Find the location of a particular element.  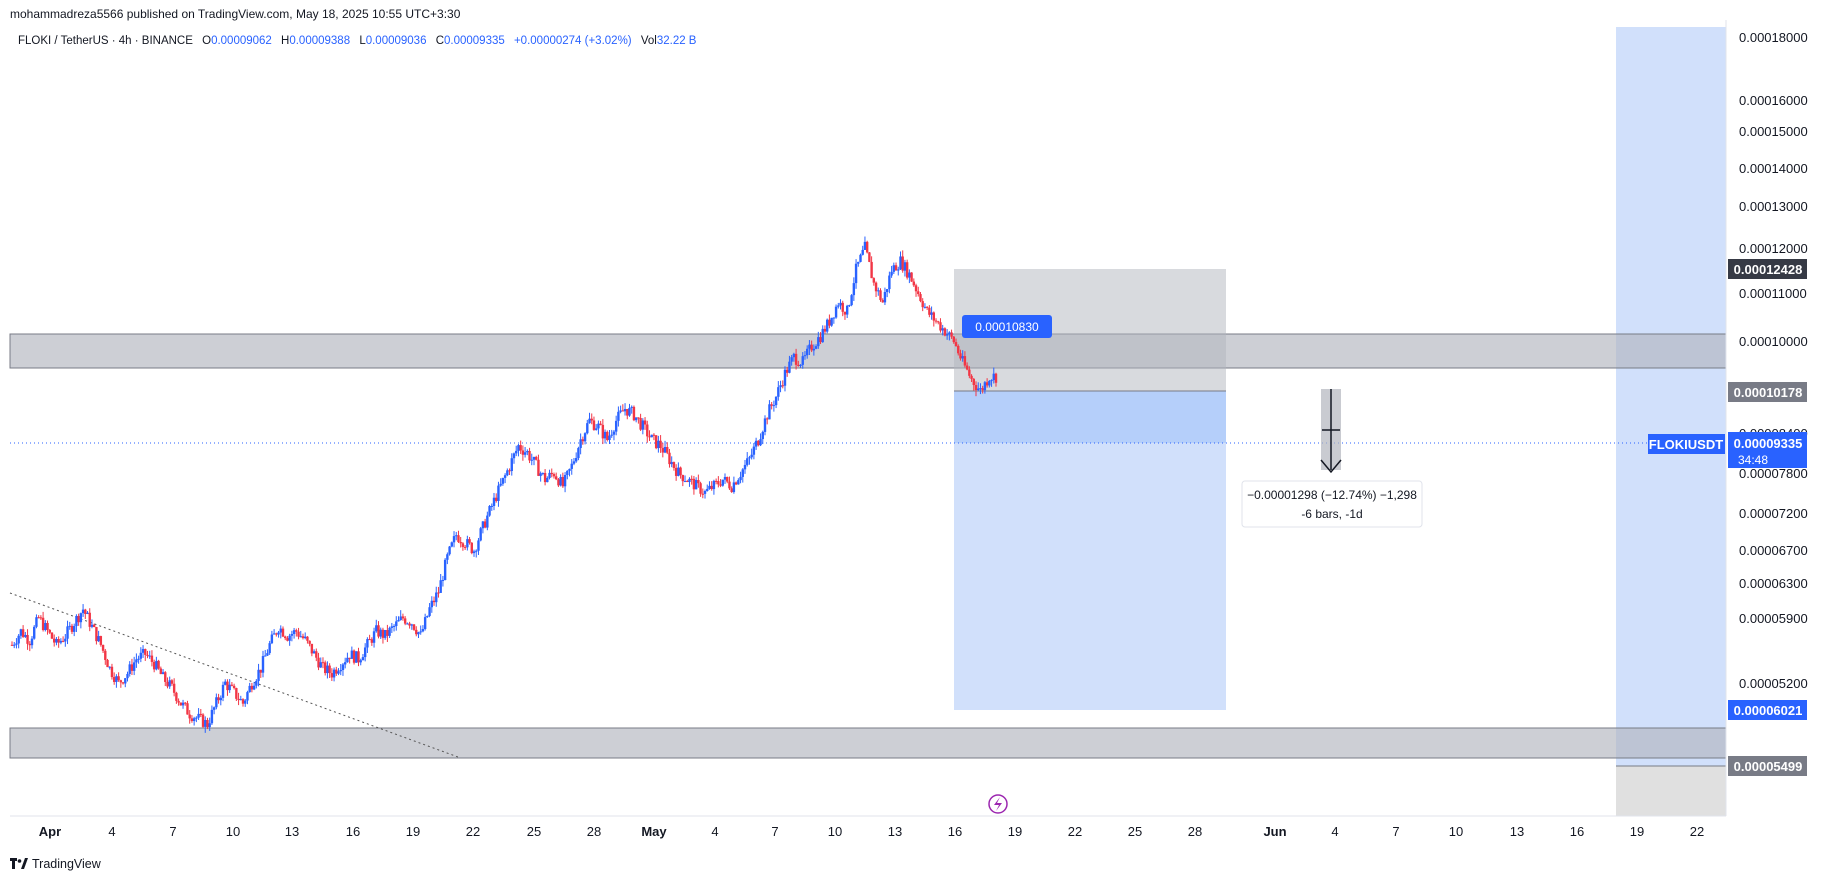

symbol-name: FLOKI / TetherUS · 4h · BINANCE is located at coordinates (105, 41).